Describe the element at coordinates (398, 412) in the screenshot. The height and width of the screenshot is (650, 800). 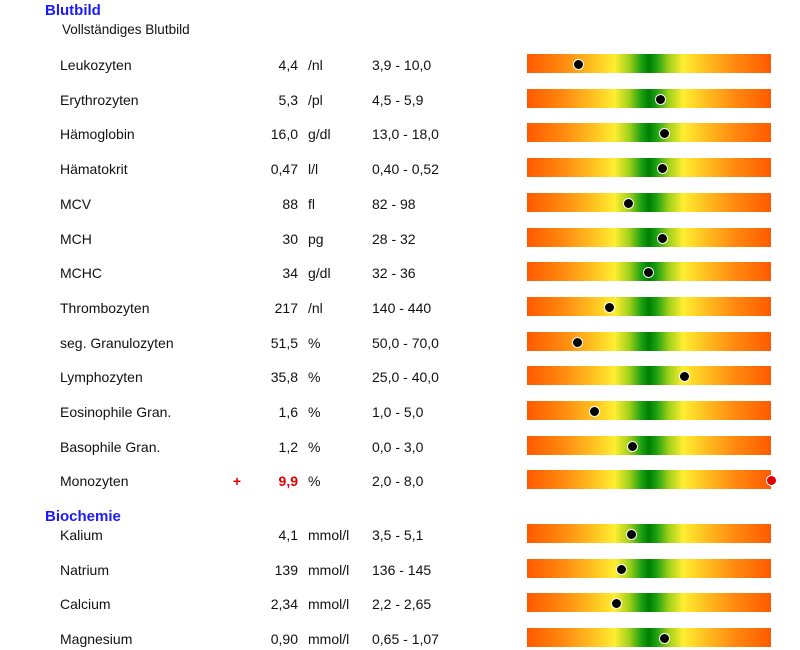
I see `reference-range: 1,0 - 5,0` at that location.